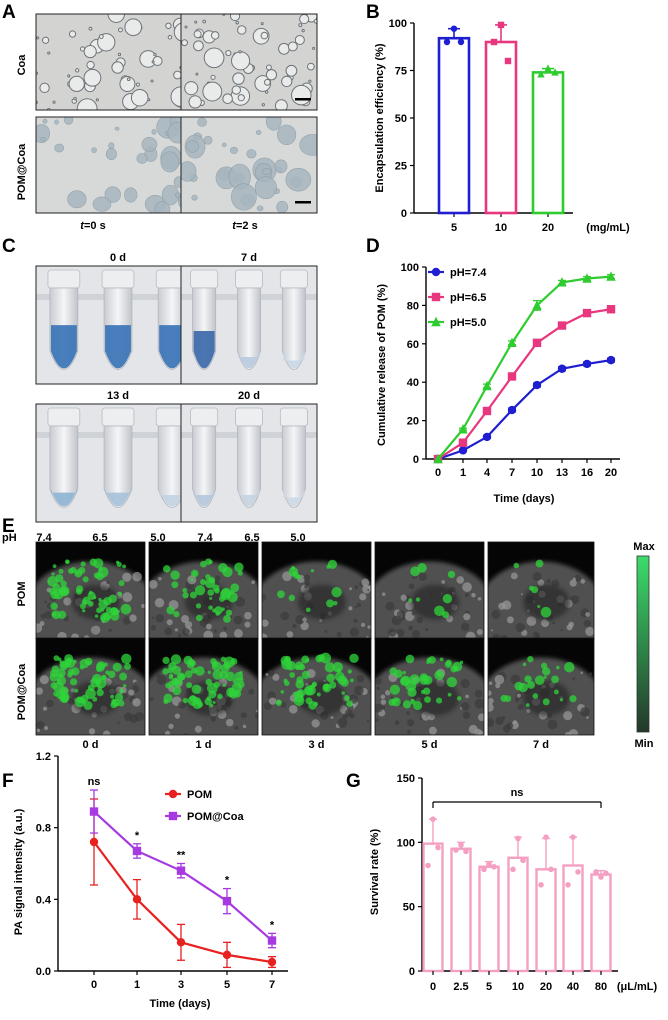 The height and width of the screenshot is (1020, 668). What do you see at coordinates (601, 987) in the screenshot?
I see `panel-g-xtick-label: 80` at bounding box center [601, 987].